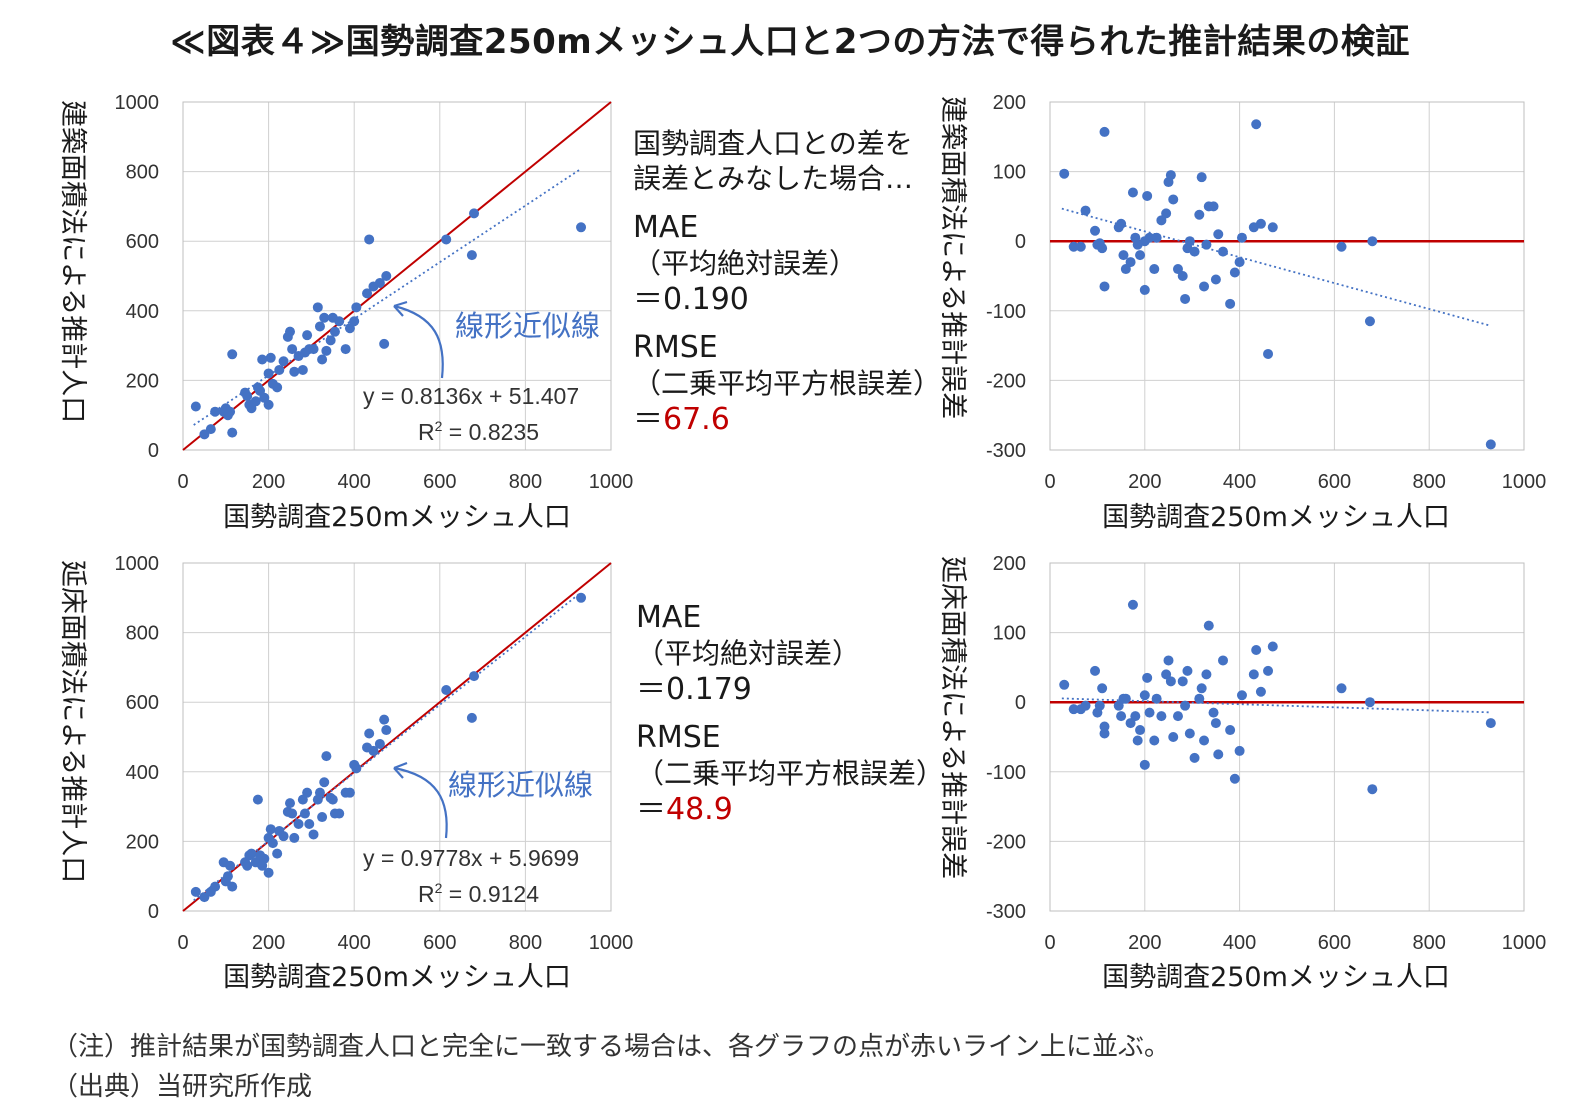  I want to click on y-tick-label: 200, so click(142, 842).